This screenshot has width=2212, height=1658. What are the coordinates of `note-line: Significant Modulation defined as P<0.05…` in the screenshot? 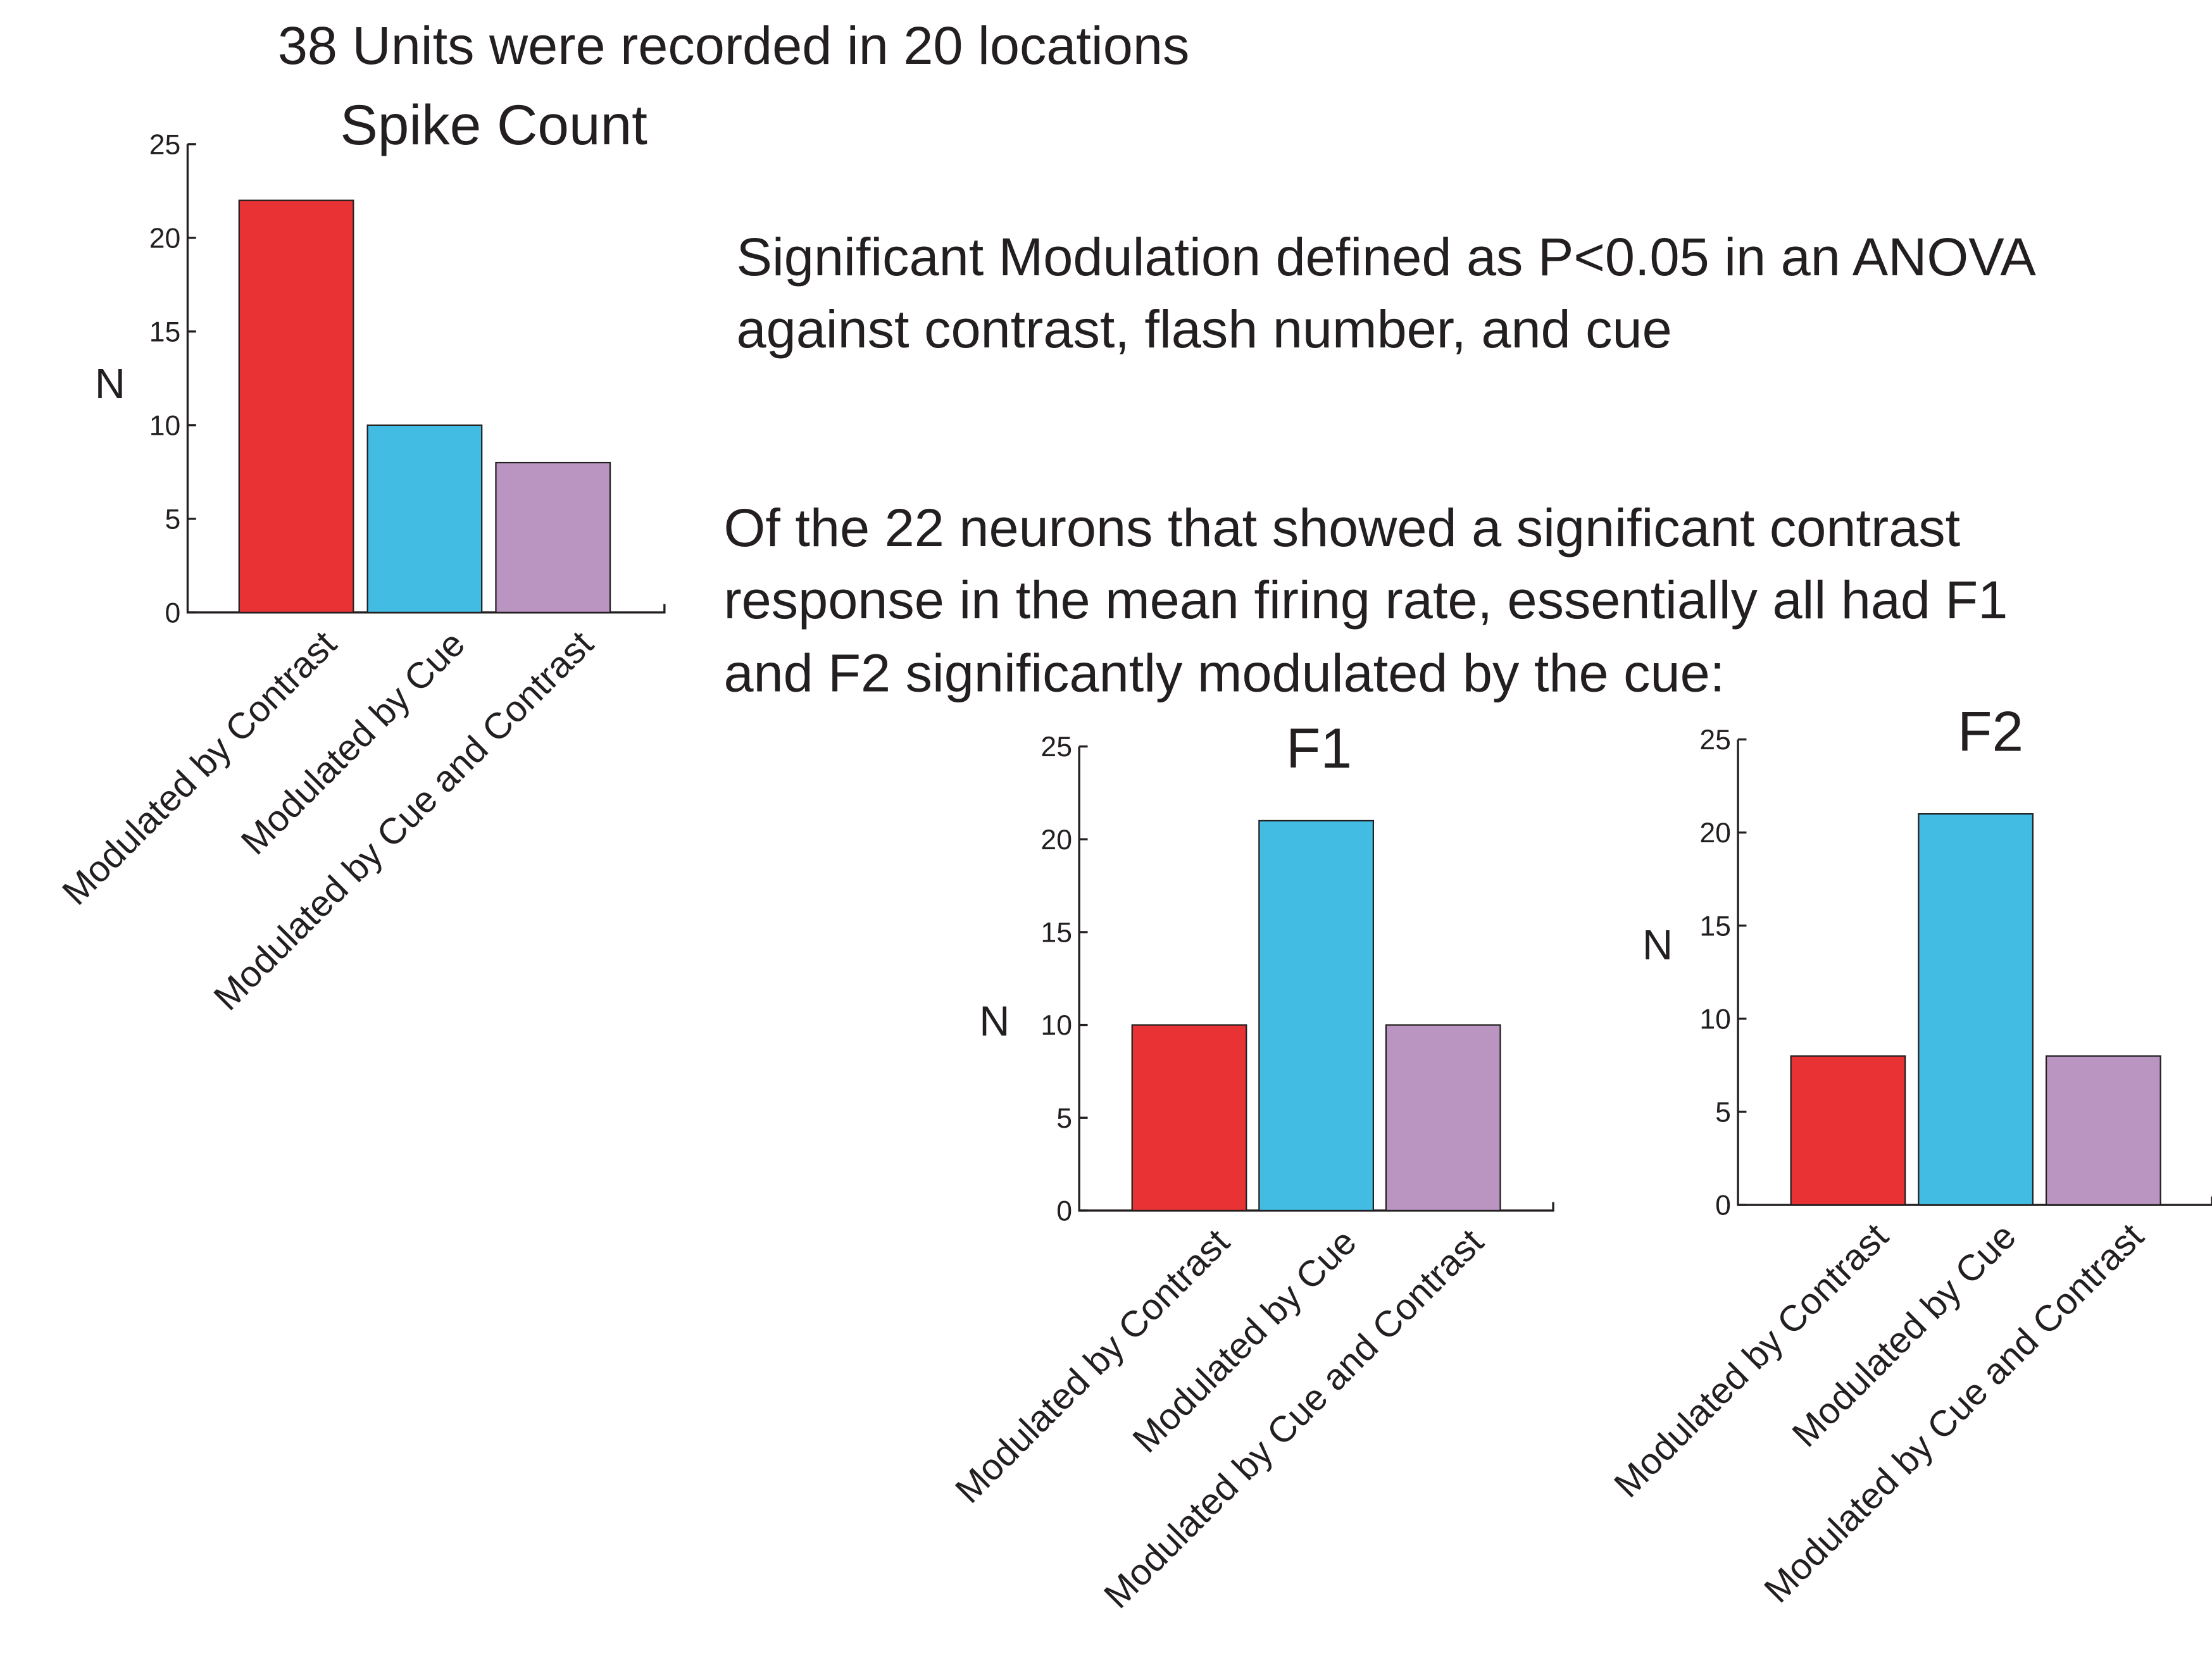 It's located at (1387, 257).